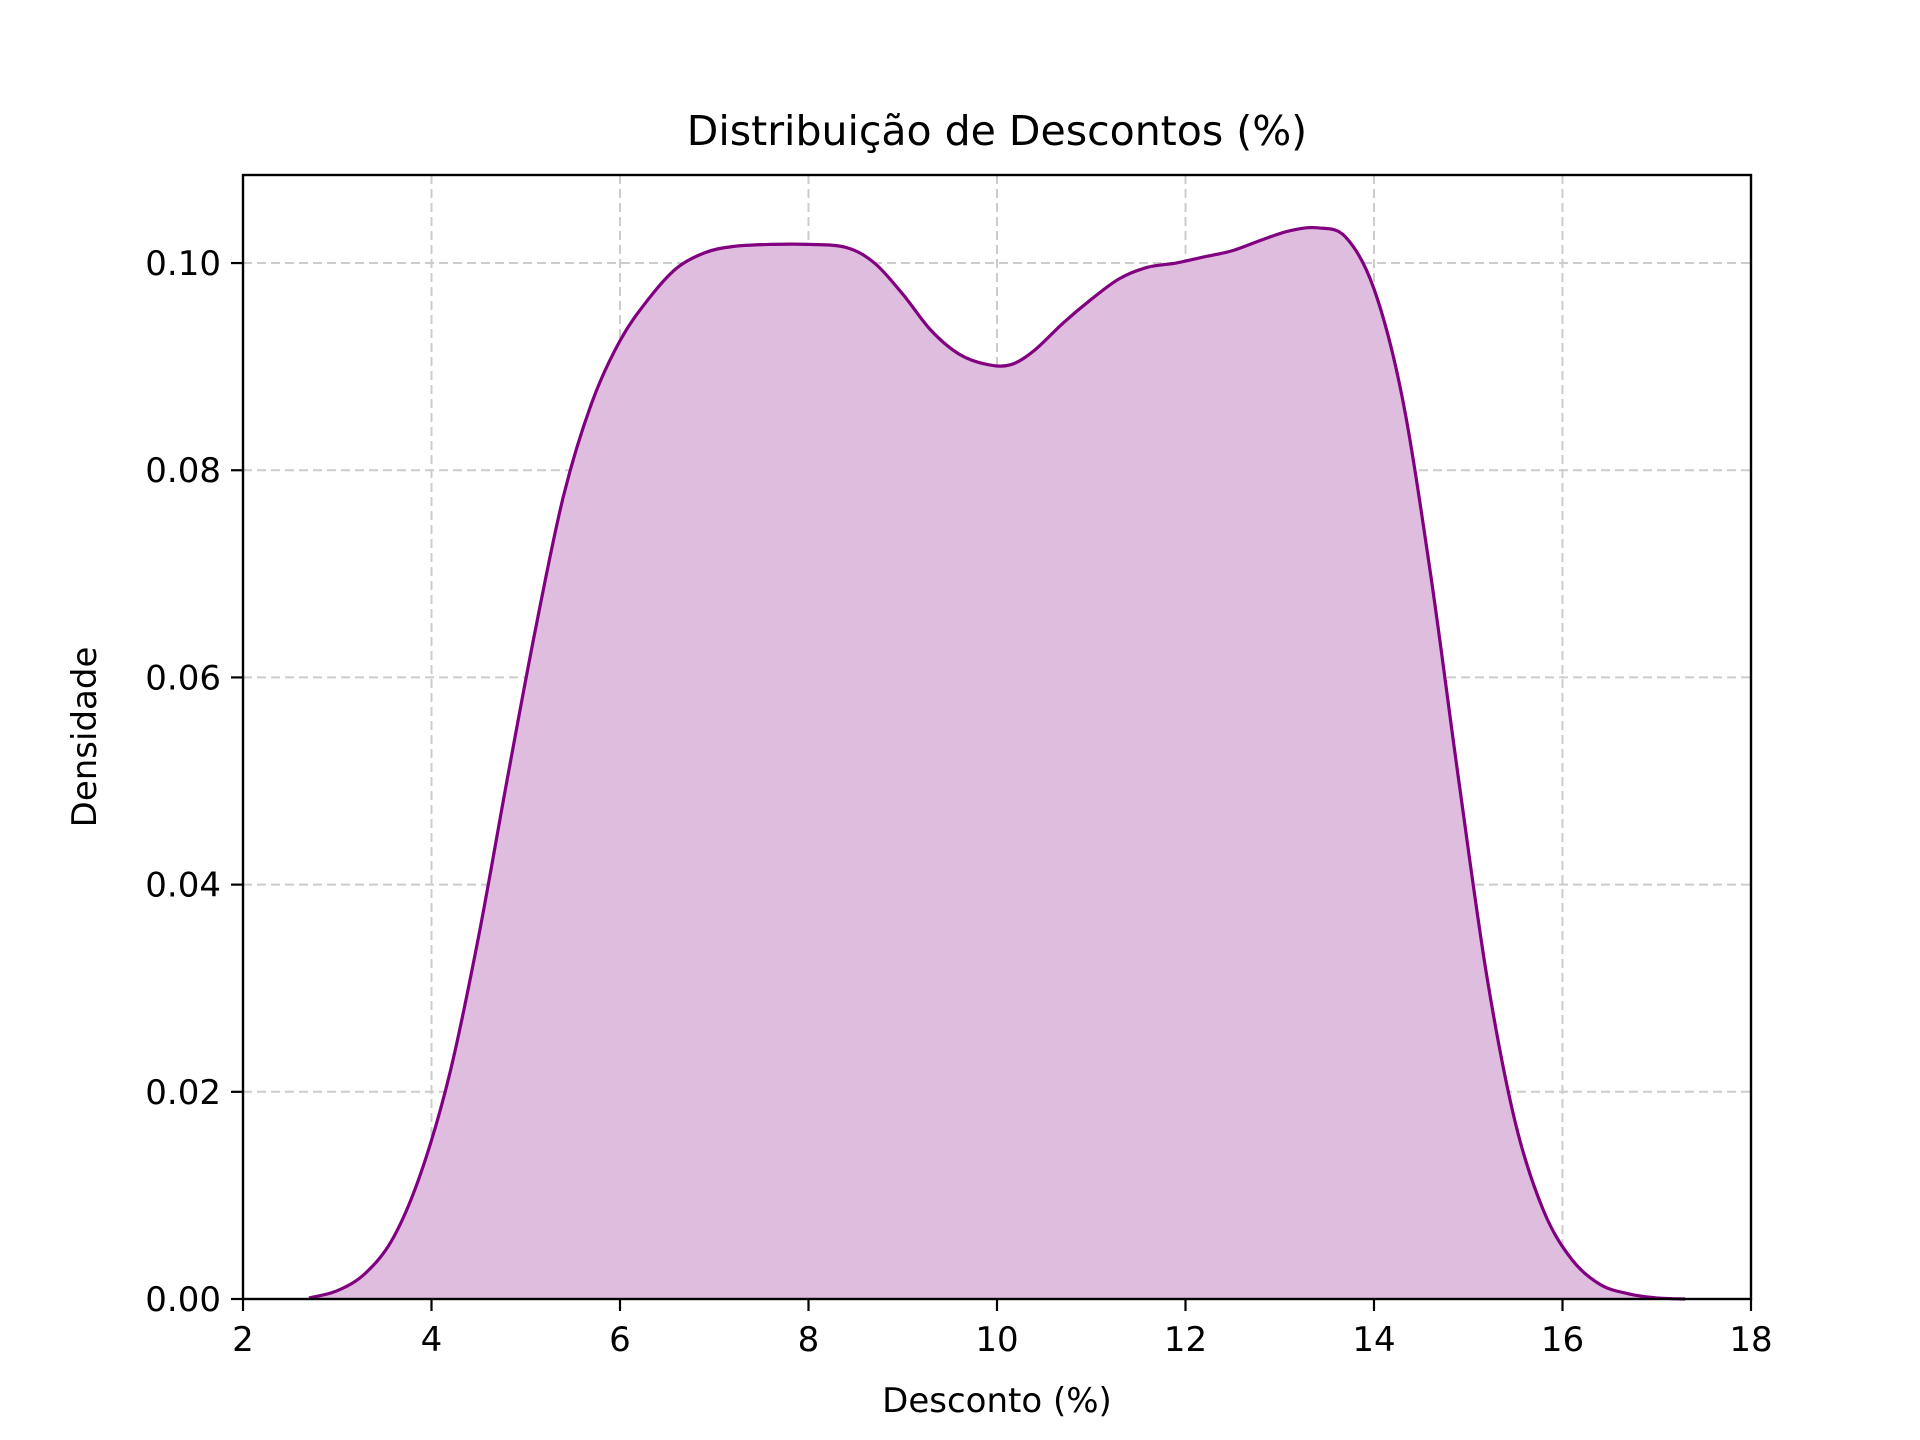 This screenshot has height=1440, width=1920. I want to click on y-tick-label: 0.00, so click(183, 1300).